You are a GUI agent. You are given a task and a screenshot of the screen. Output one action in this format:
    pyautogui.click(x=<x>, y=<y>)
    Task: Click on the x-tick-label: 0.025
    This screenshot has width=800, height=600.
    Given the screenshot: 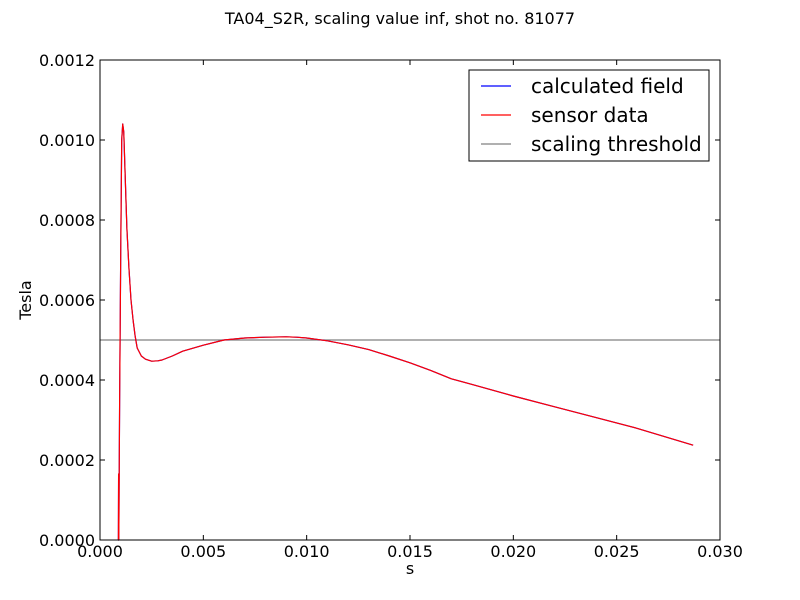 What is the action you would take?
    pyautogui.click(x=617, y=551)
    